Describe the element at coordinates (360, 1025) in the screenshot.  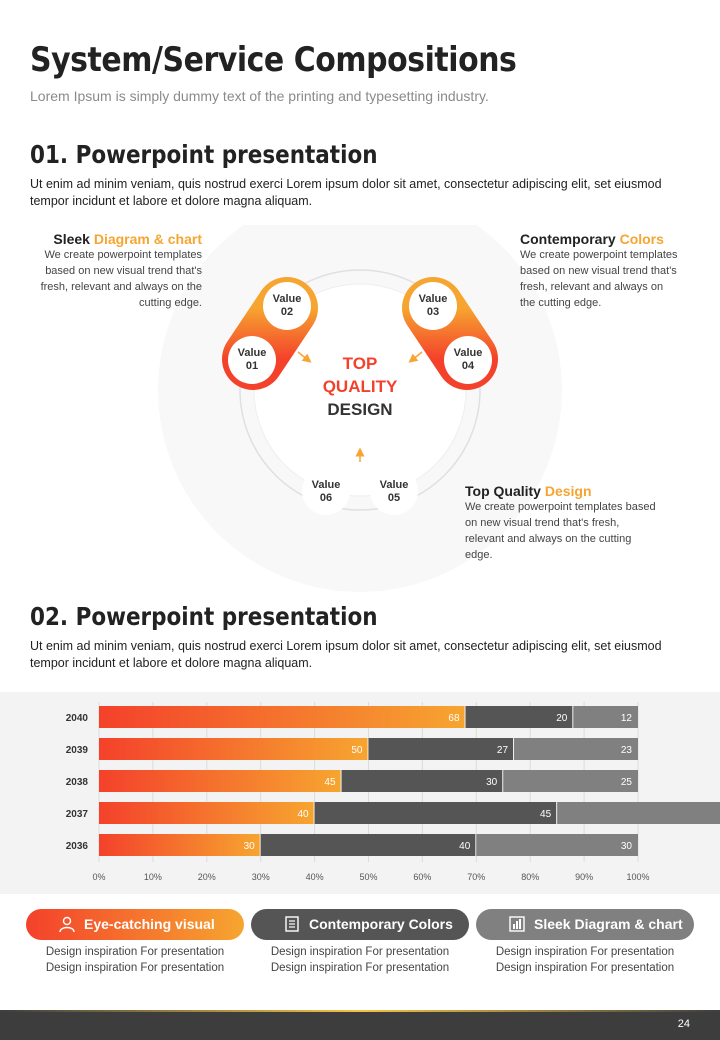
I see `footer-bar` at that location.